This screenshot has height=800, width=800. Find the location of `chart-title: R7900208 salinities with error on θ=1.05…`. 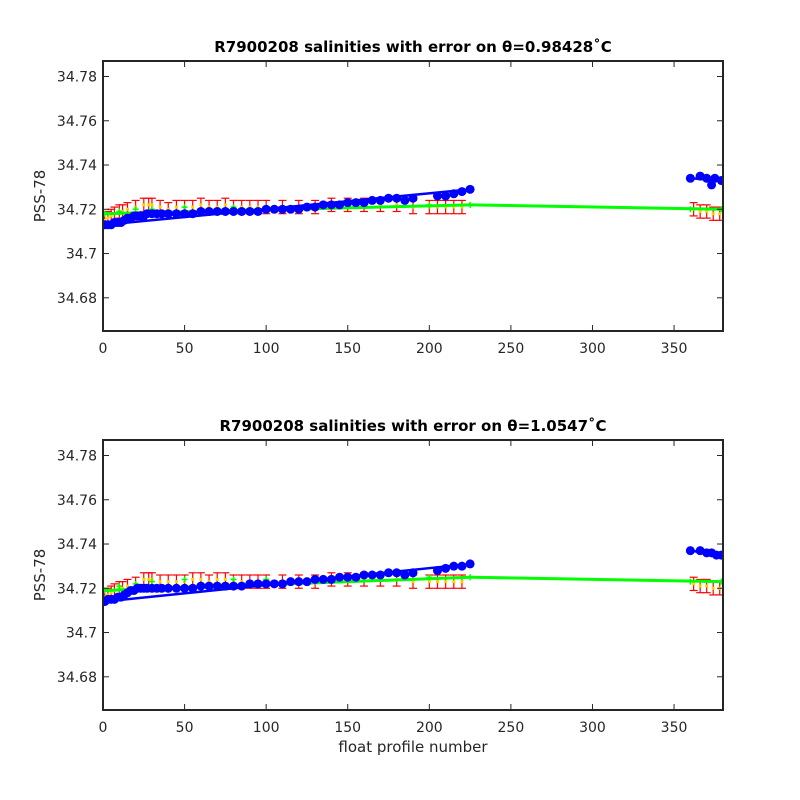

chart-title: R7900208 salinities with error on θ=1.05… is located at coordinates (412, 426).